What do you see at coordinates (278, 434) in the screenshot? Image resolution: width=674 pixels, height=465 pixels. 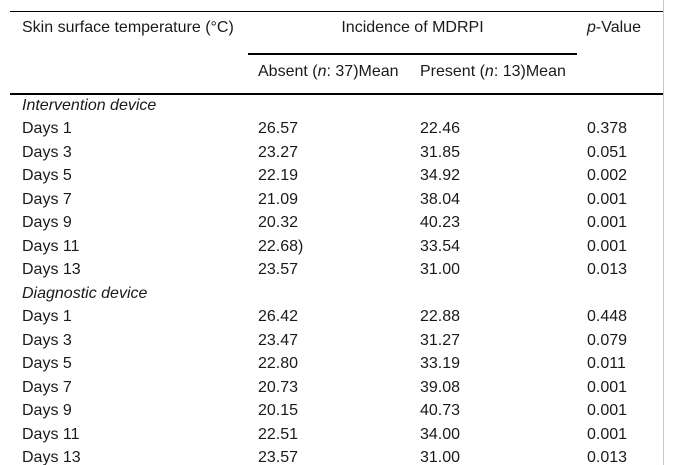 I see `cell-absent-mean: 22.51` at bounding box center [278, 434].